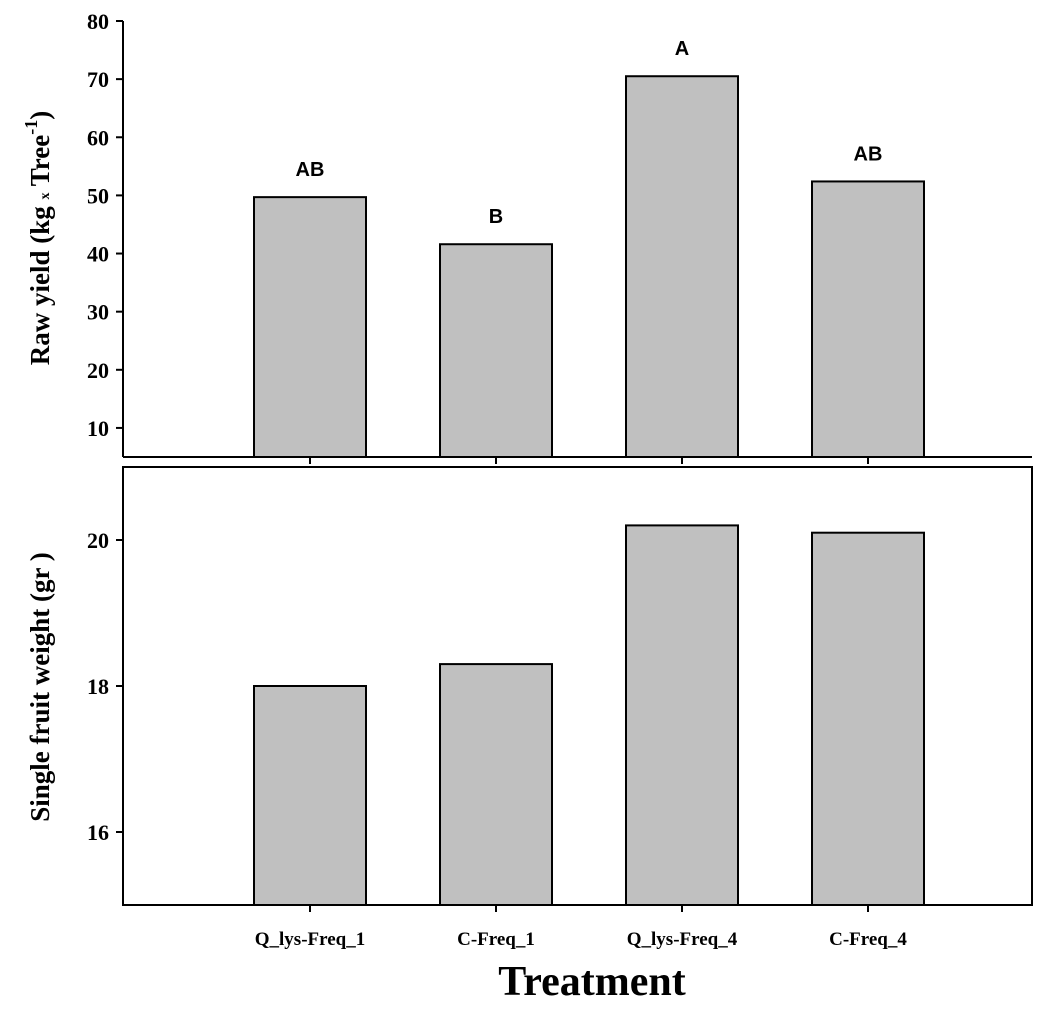  I want to click on bottom-x-tick-label-3: Q_lys-Freq_4, so click(682, 939).